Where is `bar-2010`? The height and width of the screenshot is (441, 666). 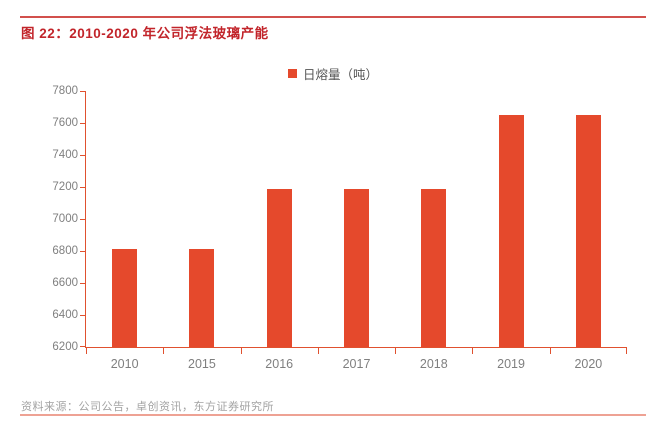
bar-2010 is located at coordinates (125, 298).